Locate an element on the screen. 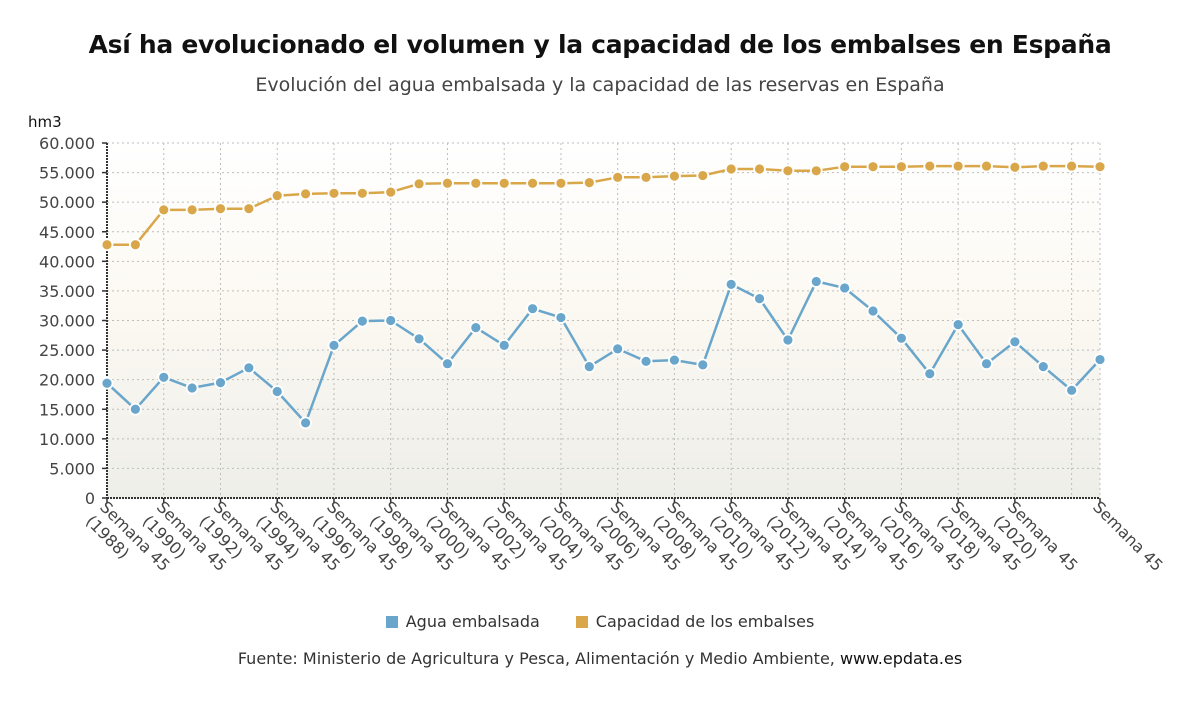 The height and width of the screenshot is (705, 1200). legend-item-agua-embalsada: Agua embalsada is located at coordinates (462, 621).